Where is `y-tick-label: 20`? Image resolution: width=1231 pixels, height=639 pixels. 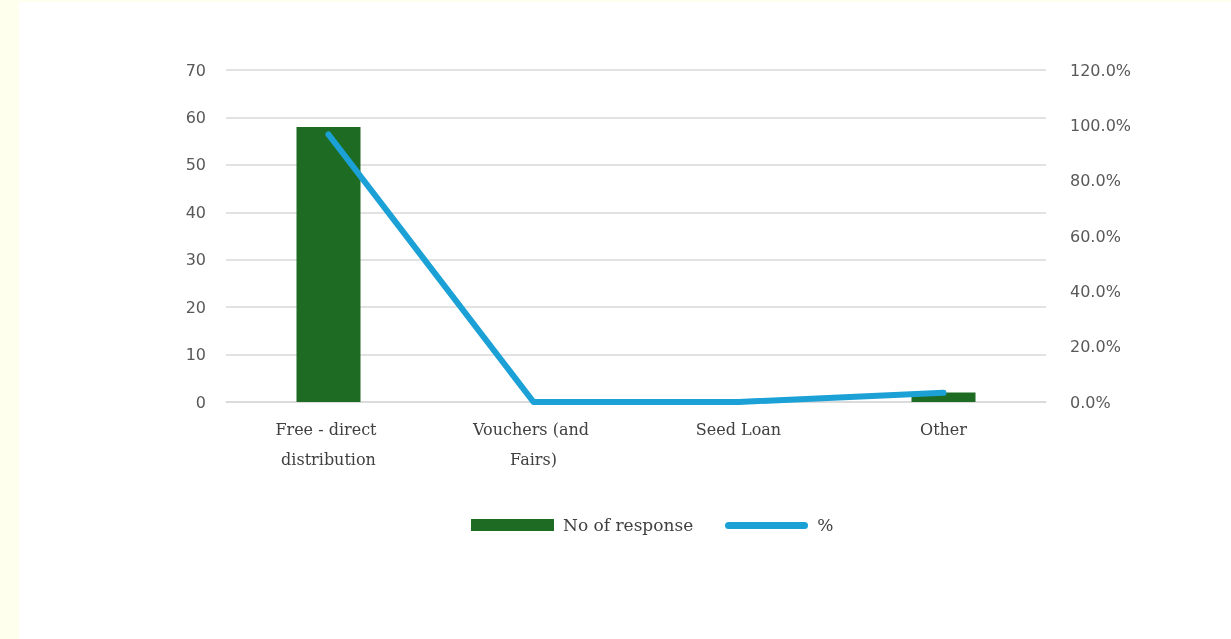
y-tick-label: 20 is located at coordinates (195, 307).